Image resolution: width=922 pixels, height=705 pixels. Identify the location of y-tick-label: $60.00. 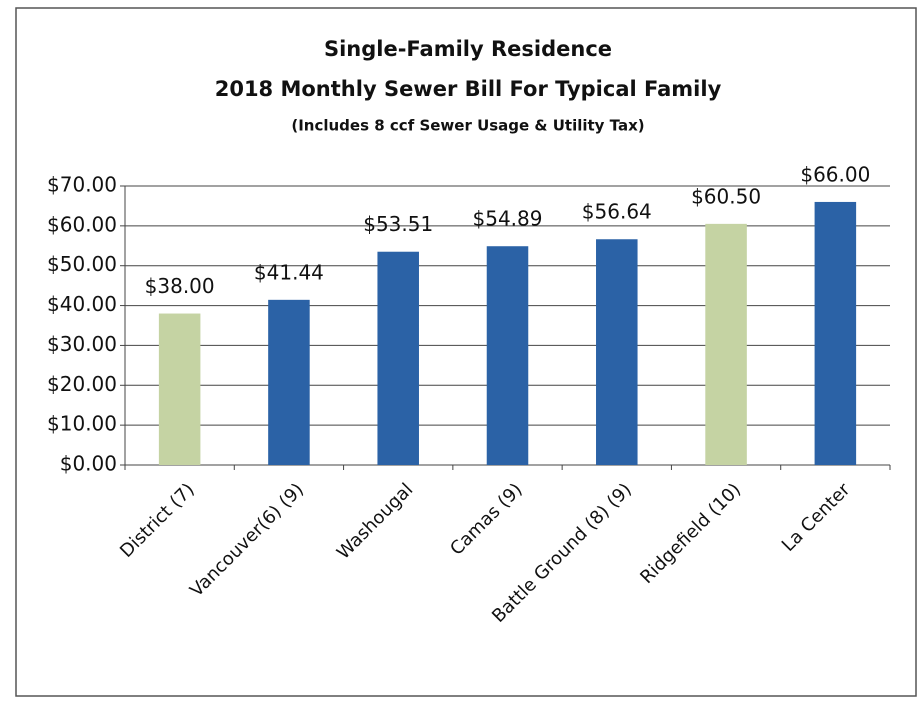
(82, 224).